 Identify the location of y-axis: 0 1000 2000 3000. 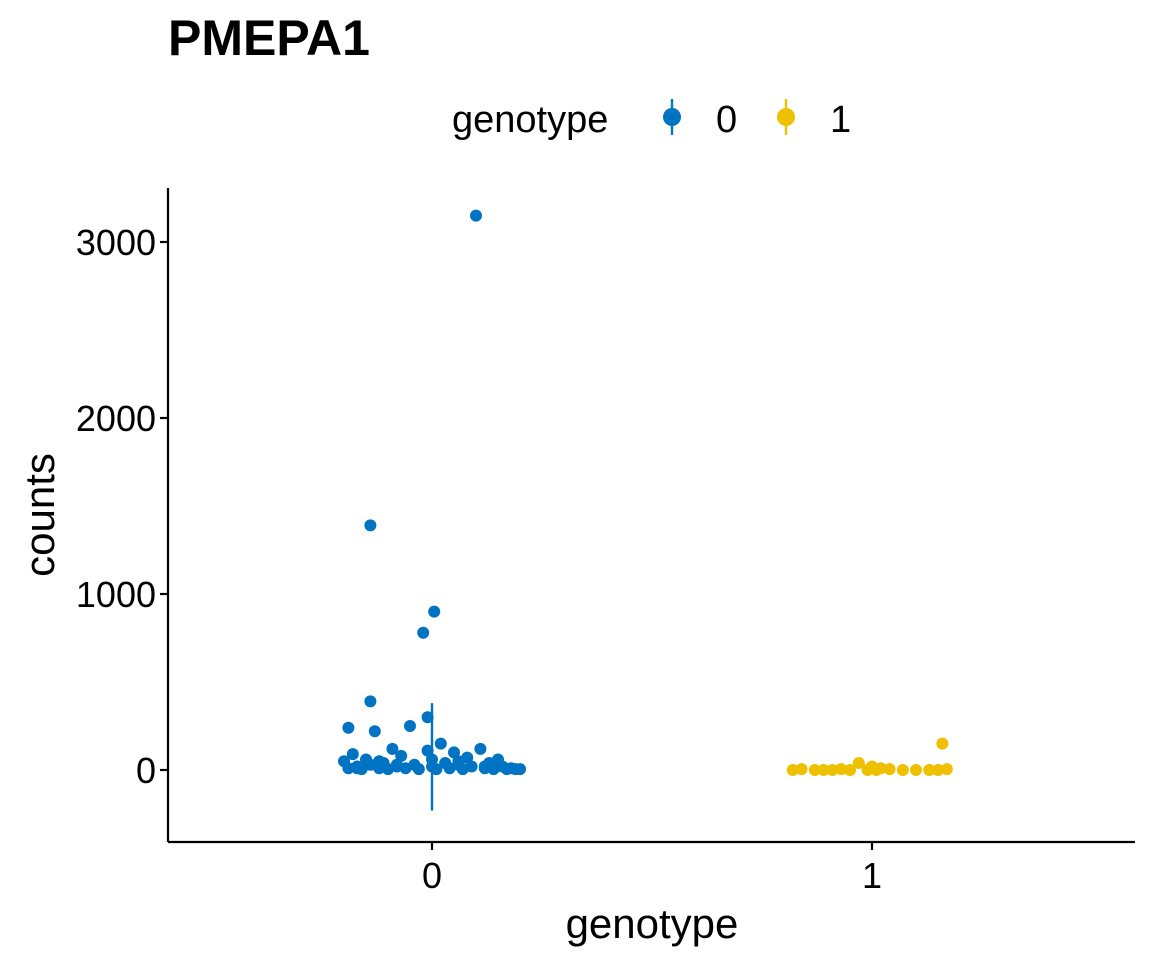
(123, 515).